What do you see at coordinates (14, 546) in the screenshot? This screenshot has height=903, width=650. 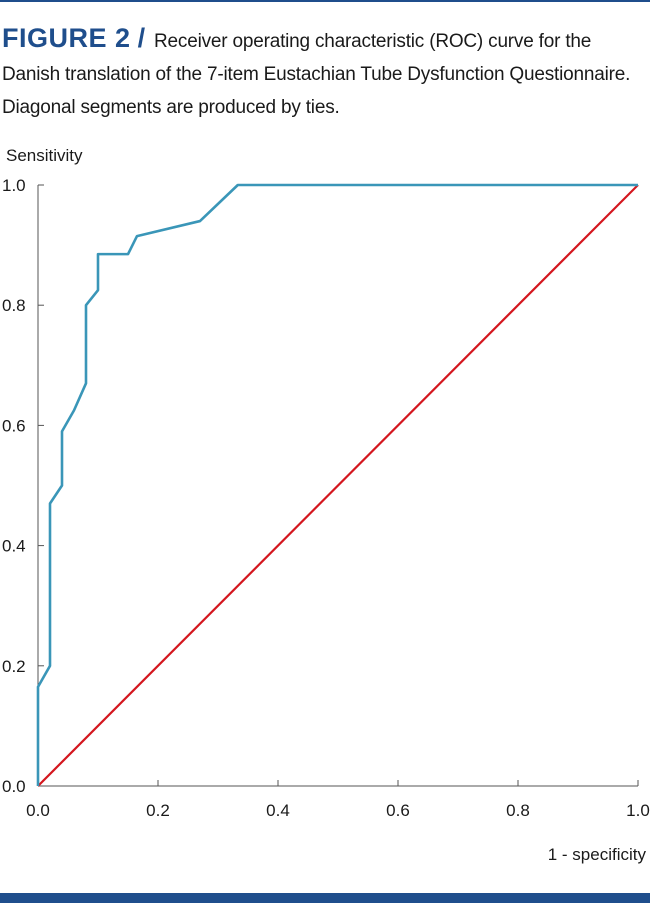 I see `y-tick-label: 0.4` at bounding box center [14, 546].